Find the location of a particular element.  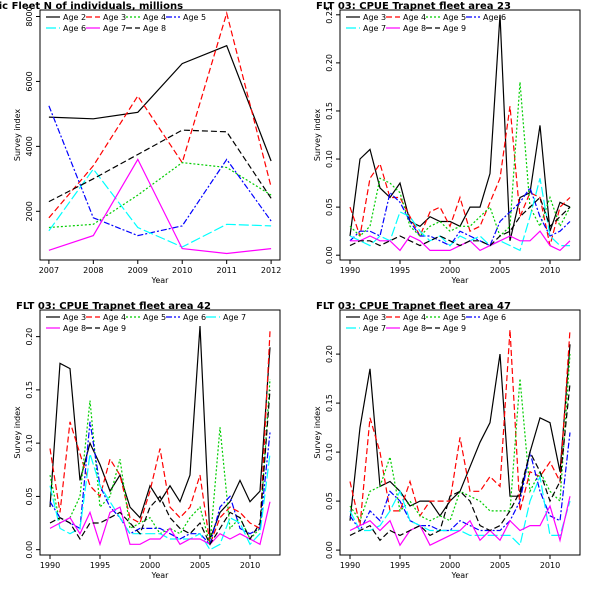

panel-title: FLT 03: CPUE Trapnet fleet area 47 is located at coordinates (413, 306).